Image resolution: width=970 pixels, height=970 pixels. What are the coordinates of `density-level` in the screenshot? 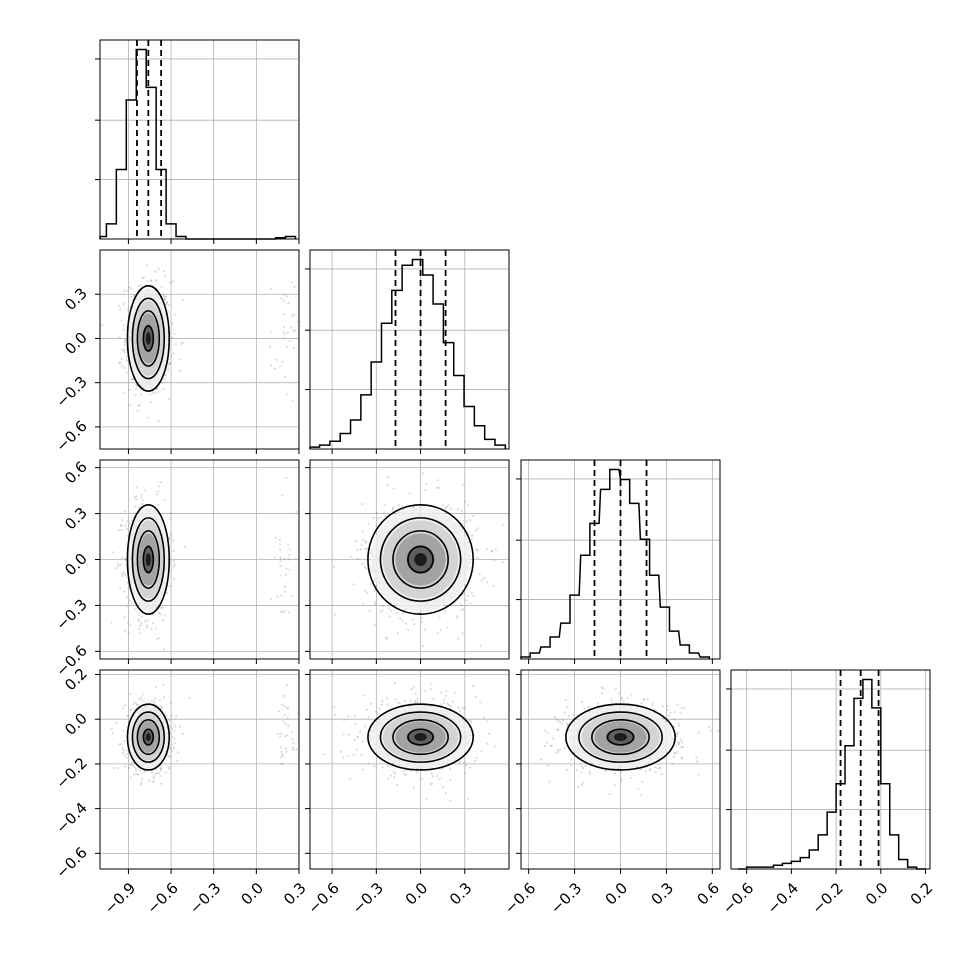 It's located at (148, 737).